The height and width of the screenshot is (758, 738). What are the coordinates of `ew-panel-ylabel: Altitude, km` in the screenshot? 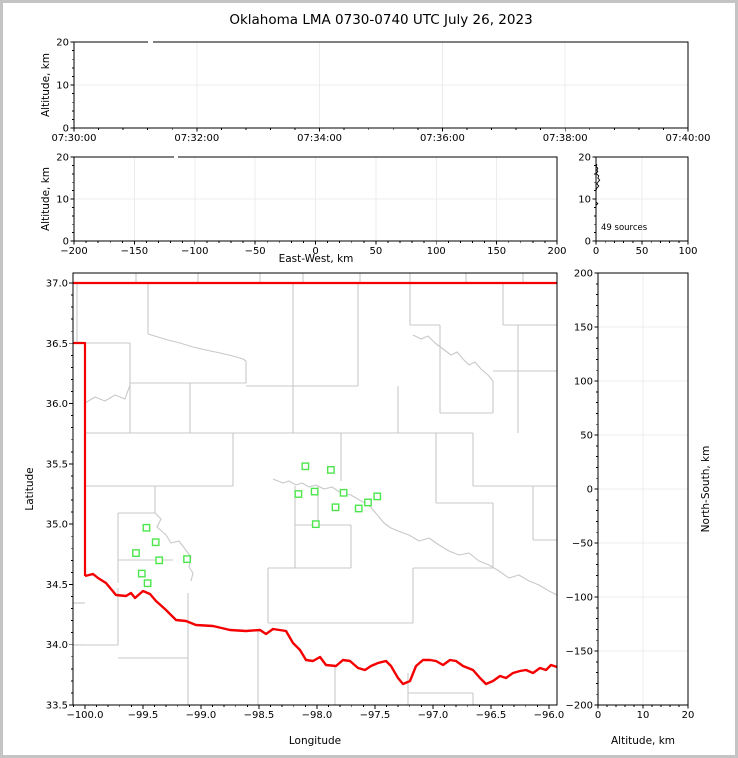 It's located at (46, 199).